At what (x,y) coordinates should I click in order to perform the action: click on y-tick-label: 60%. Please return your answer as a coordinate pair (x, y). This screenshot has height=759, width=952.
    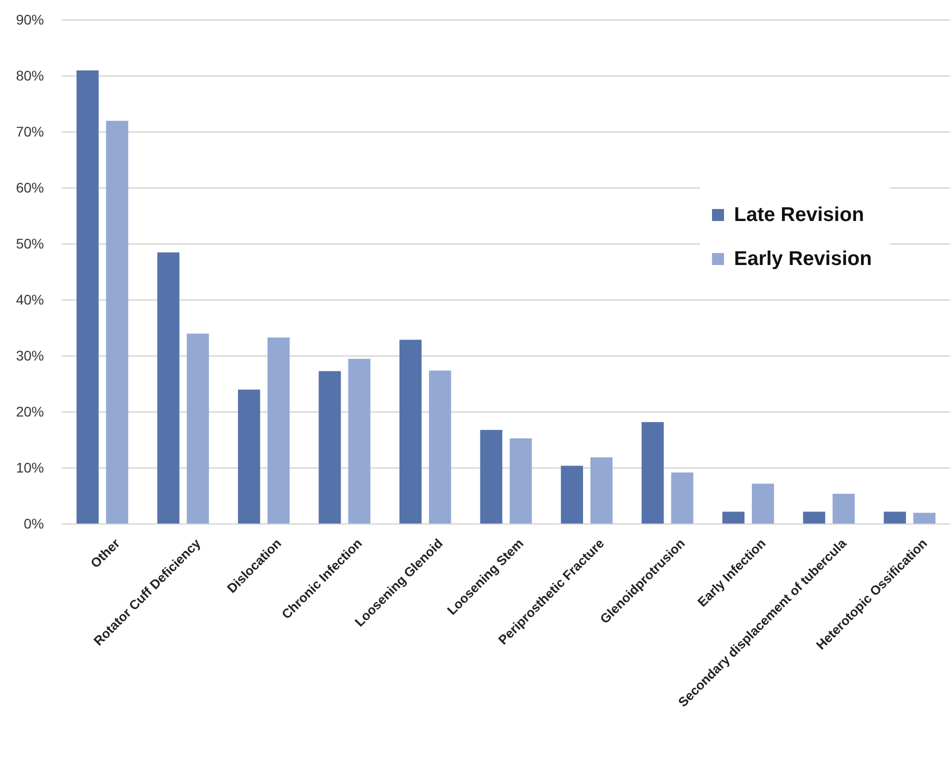
    Looking at the image, I should click on (30, 187).